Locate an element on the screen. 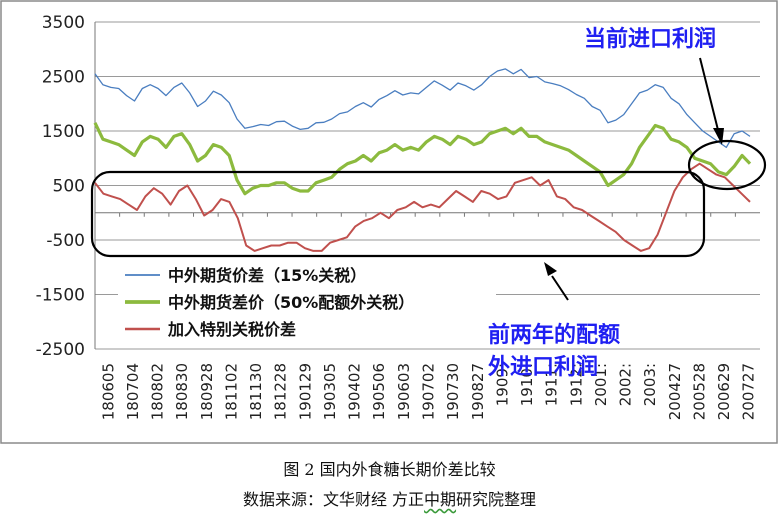 This screenshot has width=779, height=520. x-tick-label: 190402 is located at coordinates (355, 391).